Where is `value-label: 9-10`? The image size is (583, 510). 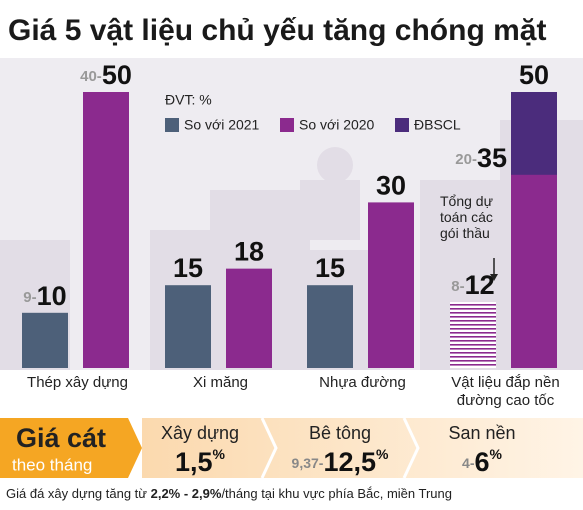 value-label: 9-10 is located at coordinates (44, 296).